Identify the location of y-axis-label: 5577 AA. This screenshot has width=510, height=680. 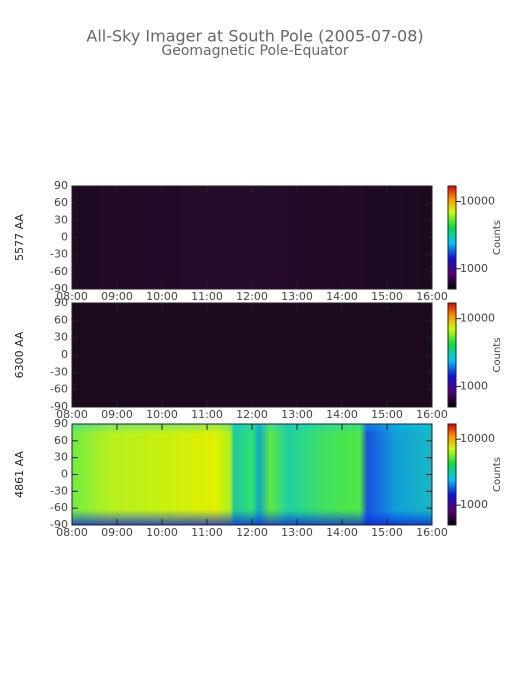
(19, 237).